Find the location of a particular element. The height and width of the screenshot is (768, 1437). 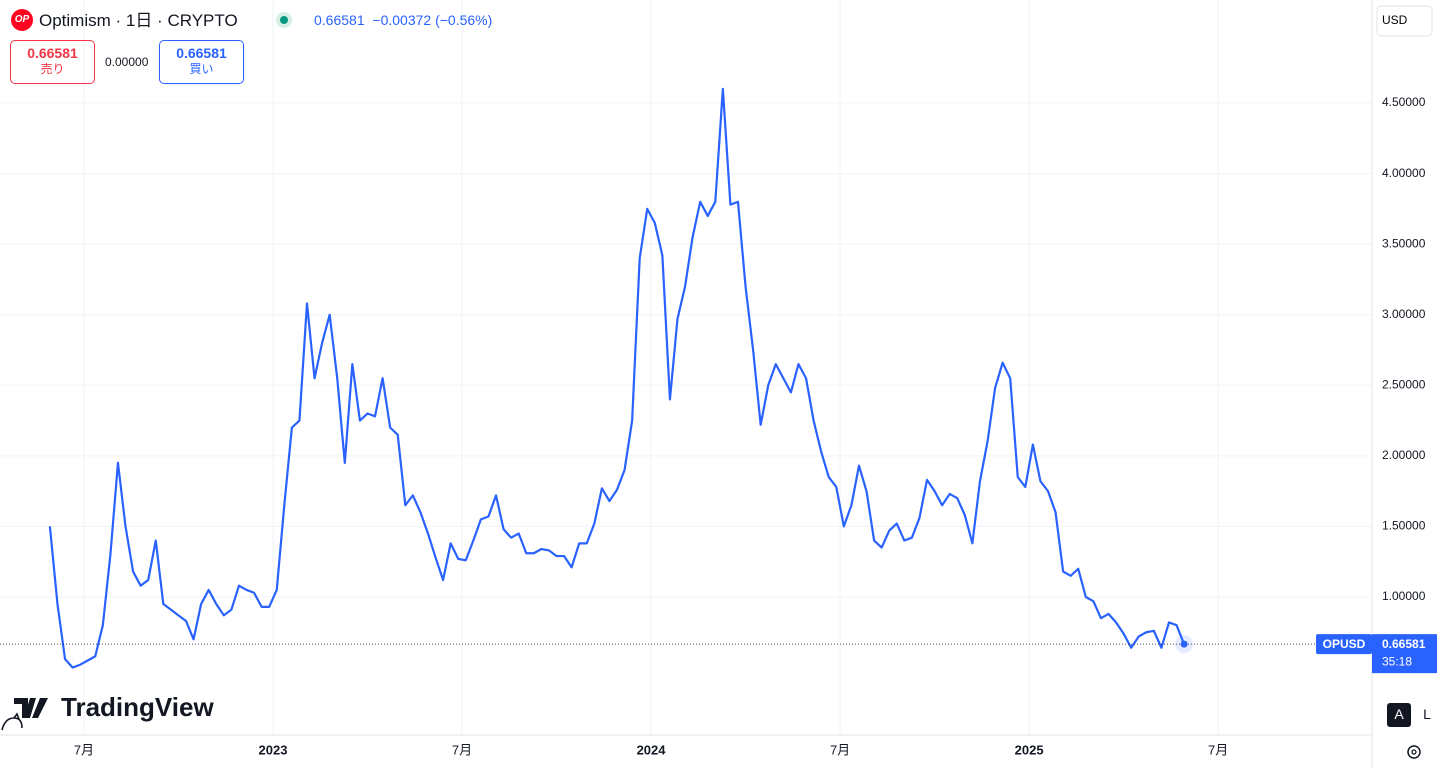

change-percent: (−0.56%) is located at coordinates (464, 20).